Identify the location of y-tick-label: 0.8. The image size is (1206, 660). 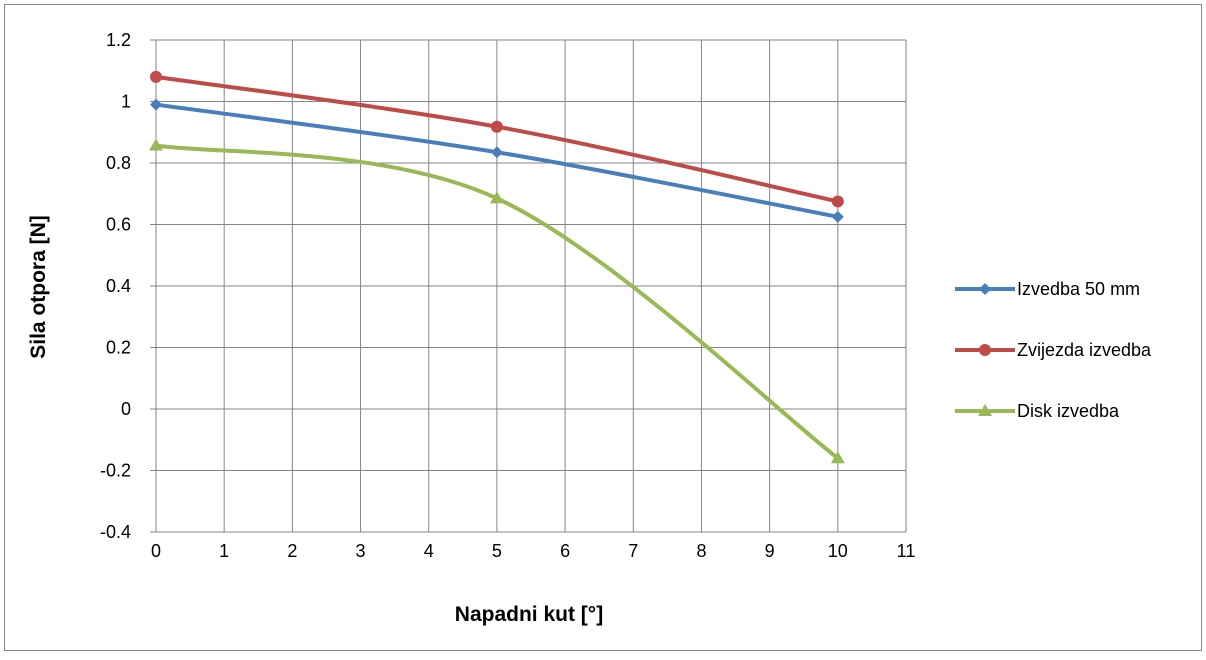
(118, 163).